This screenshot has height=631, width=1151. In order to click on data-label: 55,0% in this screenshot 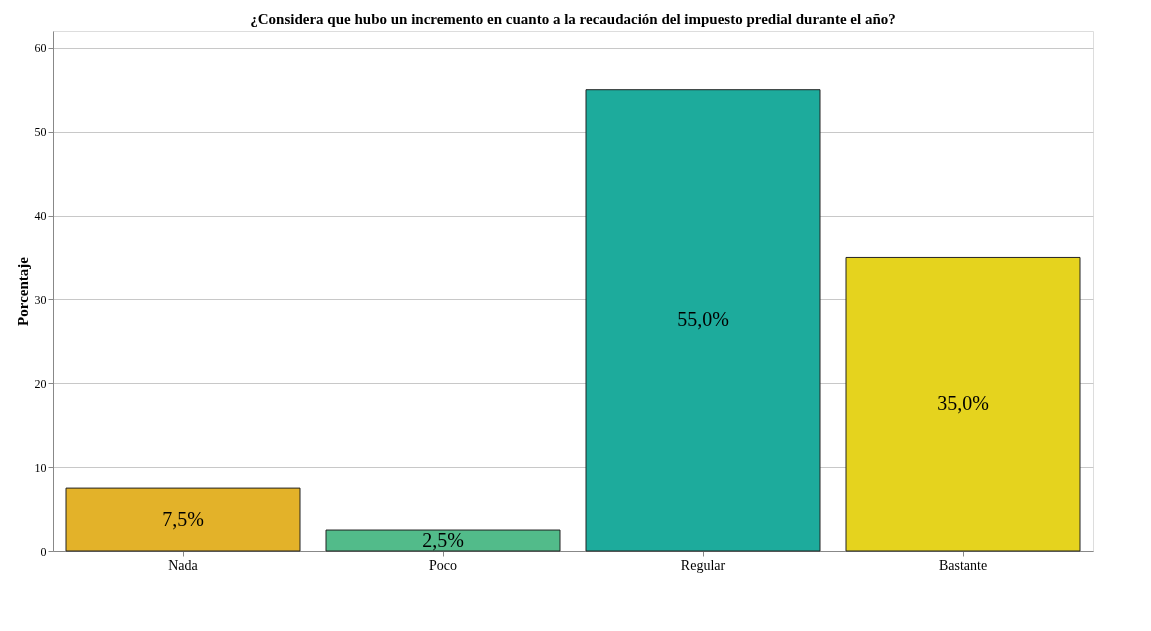, I will do `click(703, 319)`.